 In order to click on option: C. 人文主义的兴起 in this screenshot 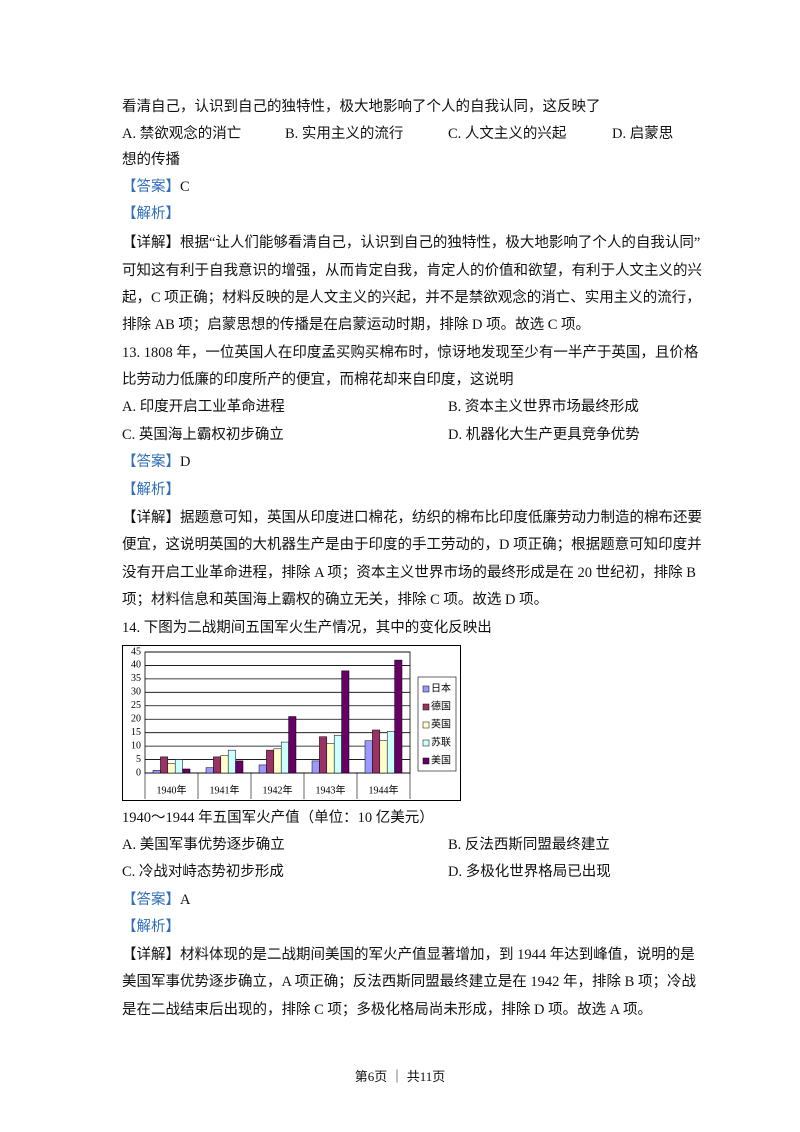, I will do `click(507, 134)`.